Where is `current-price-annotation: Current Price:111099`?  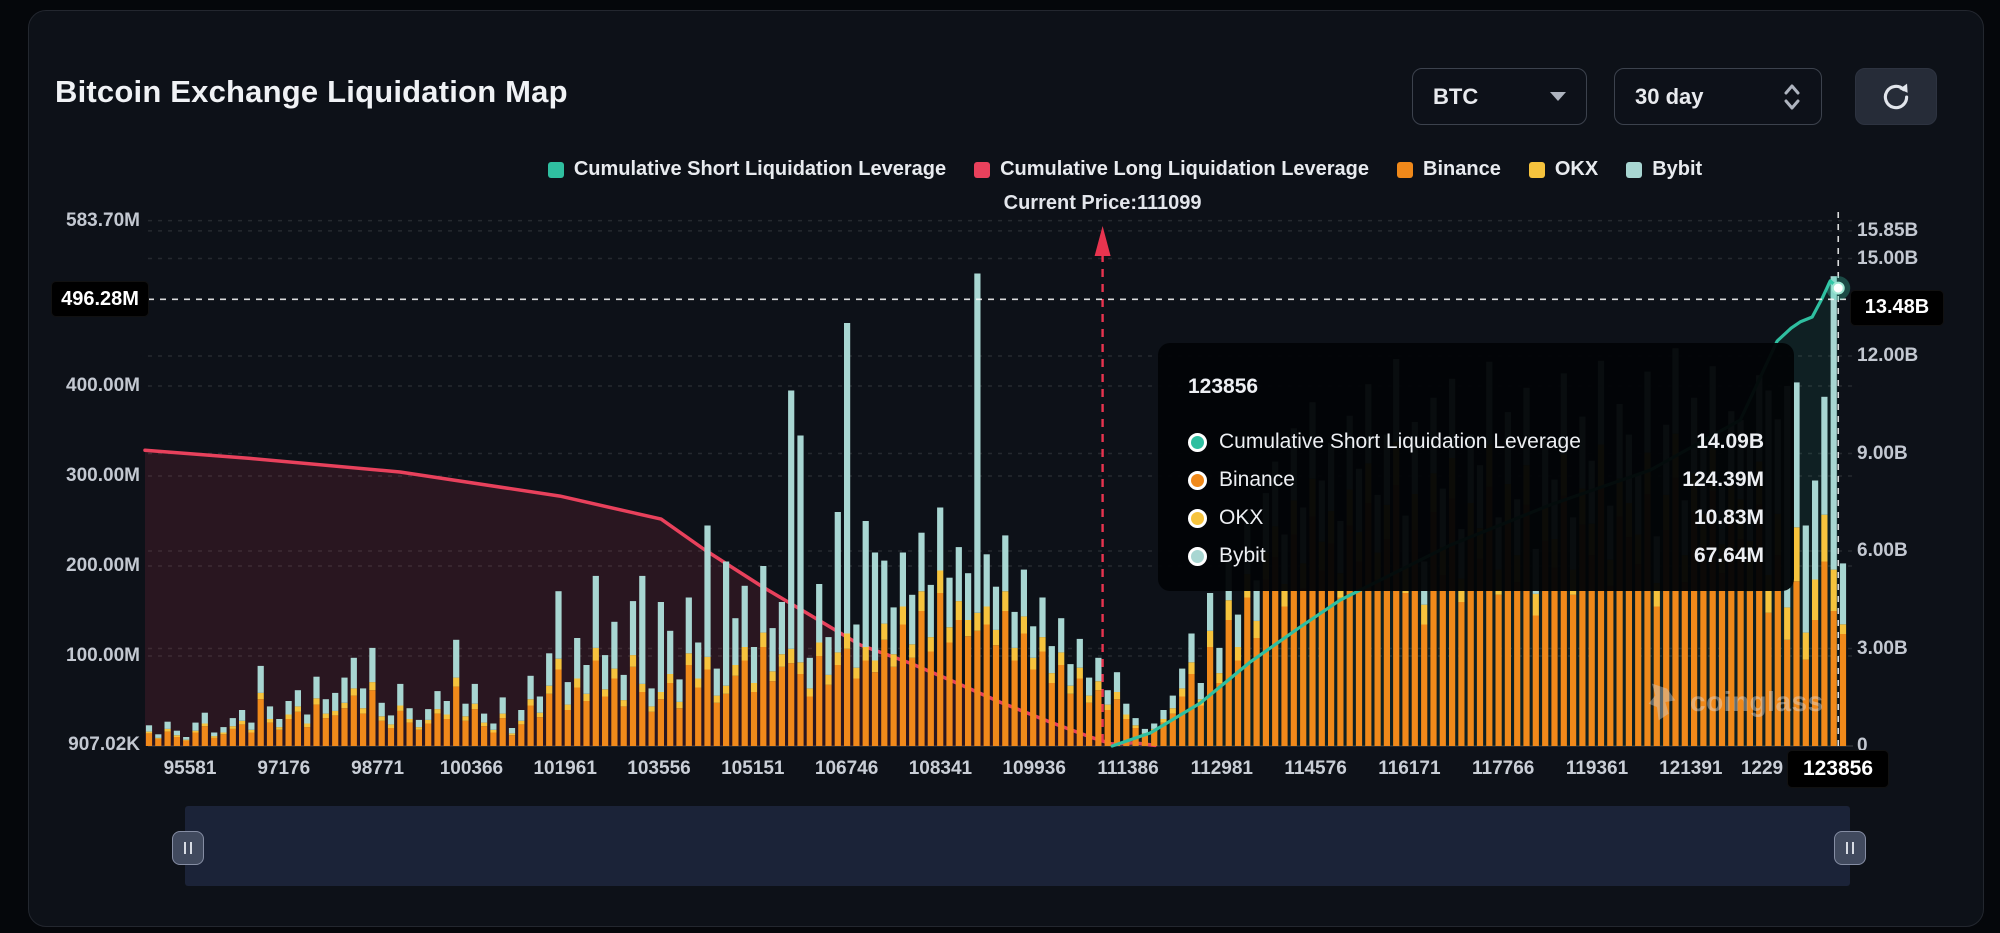 current-price-annotation: Current Price:111099 is located at coordinates (1102, 203).